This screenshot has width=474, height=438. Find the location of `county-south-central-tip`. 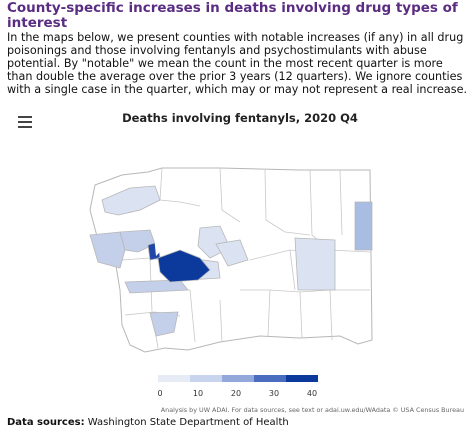

county-south-central-tip is located at coordinates (164, 324).